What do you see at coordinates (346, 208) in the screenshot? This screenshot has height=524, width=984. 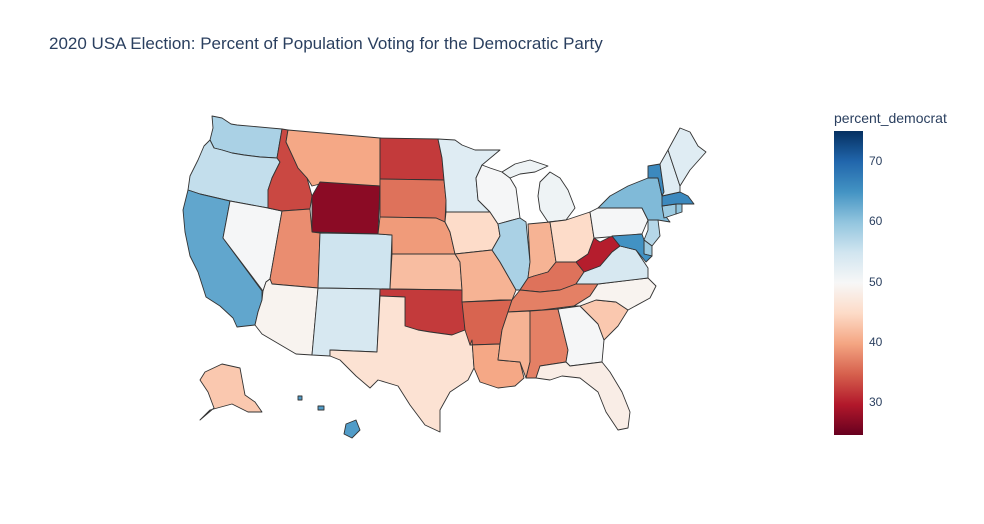 I see `state-WY` at bounding box center [346, 208].